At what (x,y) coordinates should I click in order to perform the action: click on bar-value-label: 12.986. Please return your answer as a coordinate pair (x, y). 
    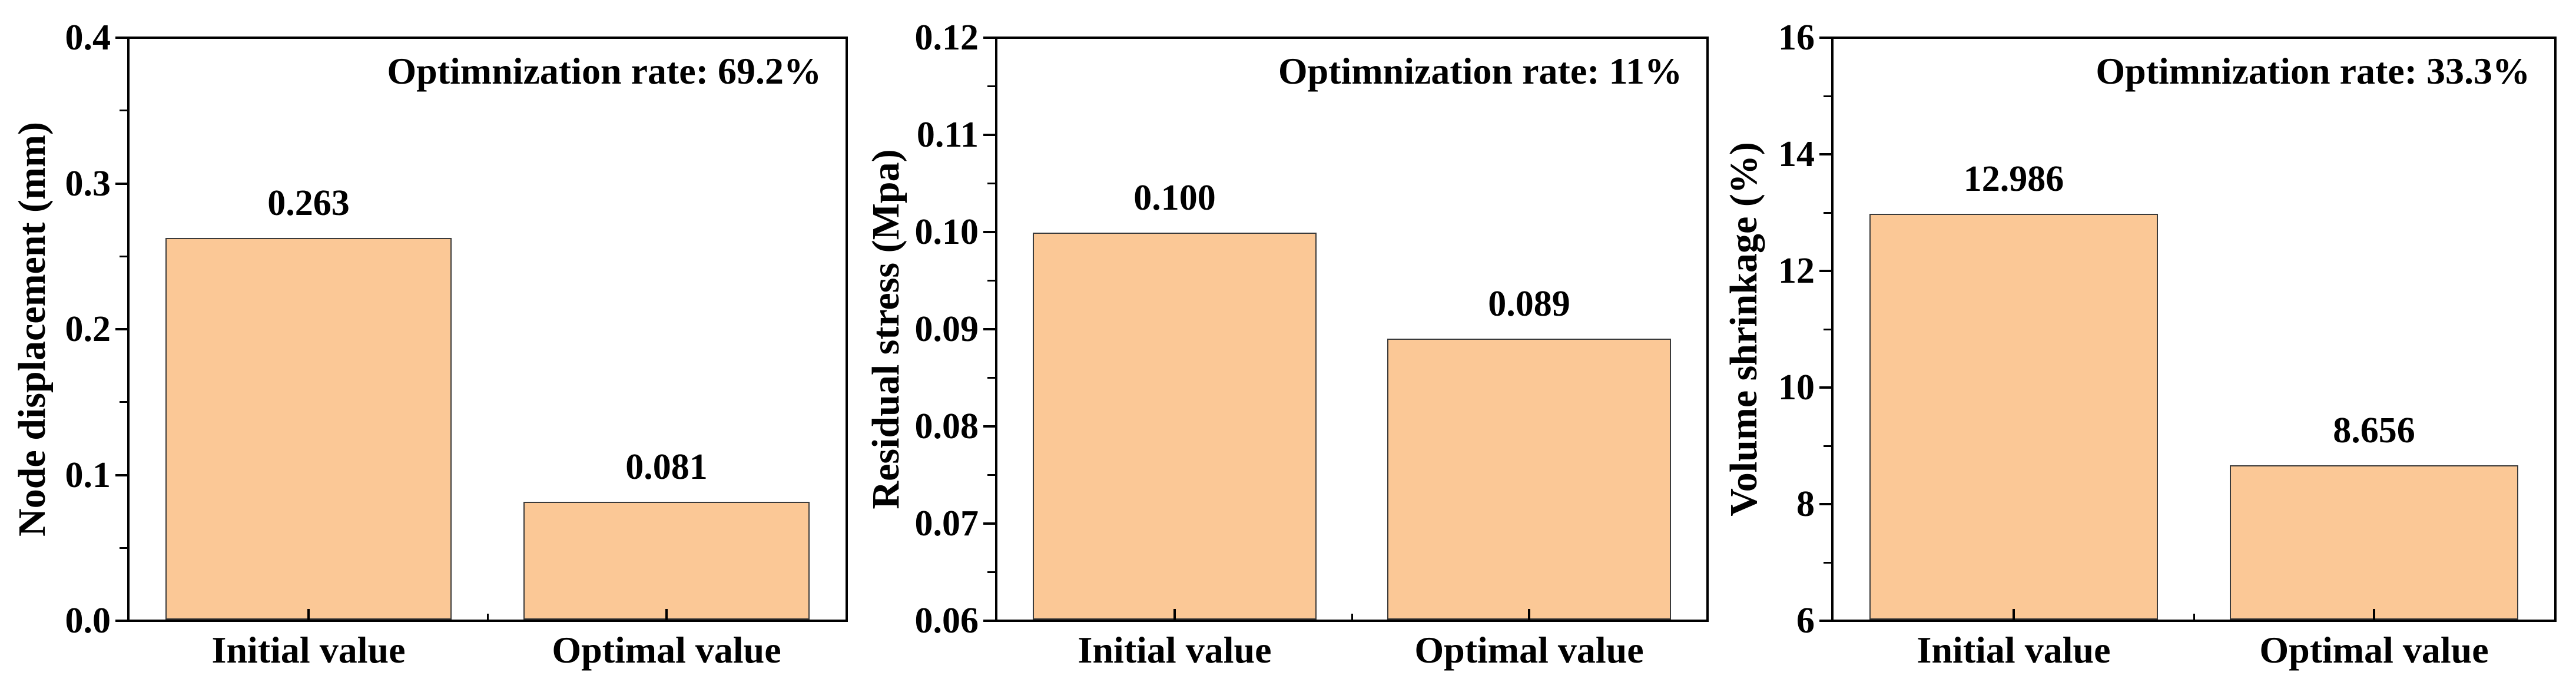
    Looking at the image, I should click on (2013, 179).